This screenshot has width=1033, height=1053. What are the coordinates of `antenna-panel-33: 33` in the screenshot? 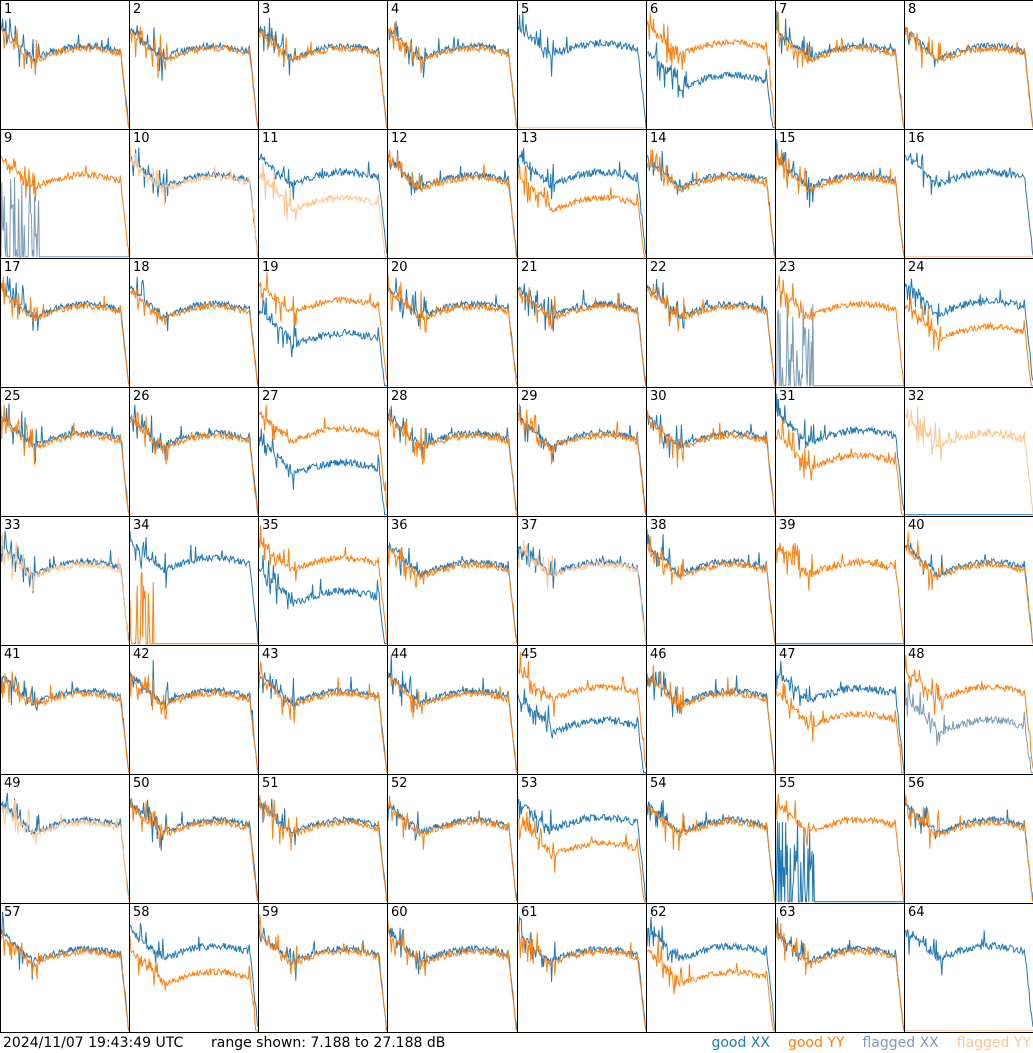 It's located at (65, 581).